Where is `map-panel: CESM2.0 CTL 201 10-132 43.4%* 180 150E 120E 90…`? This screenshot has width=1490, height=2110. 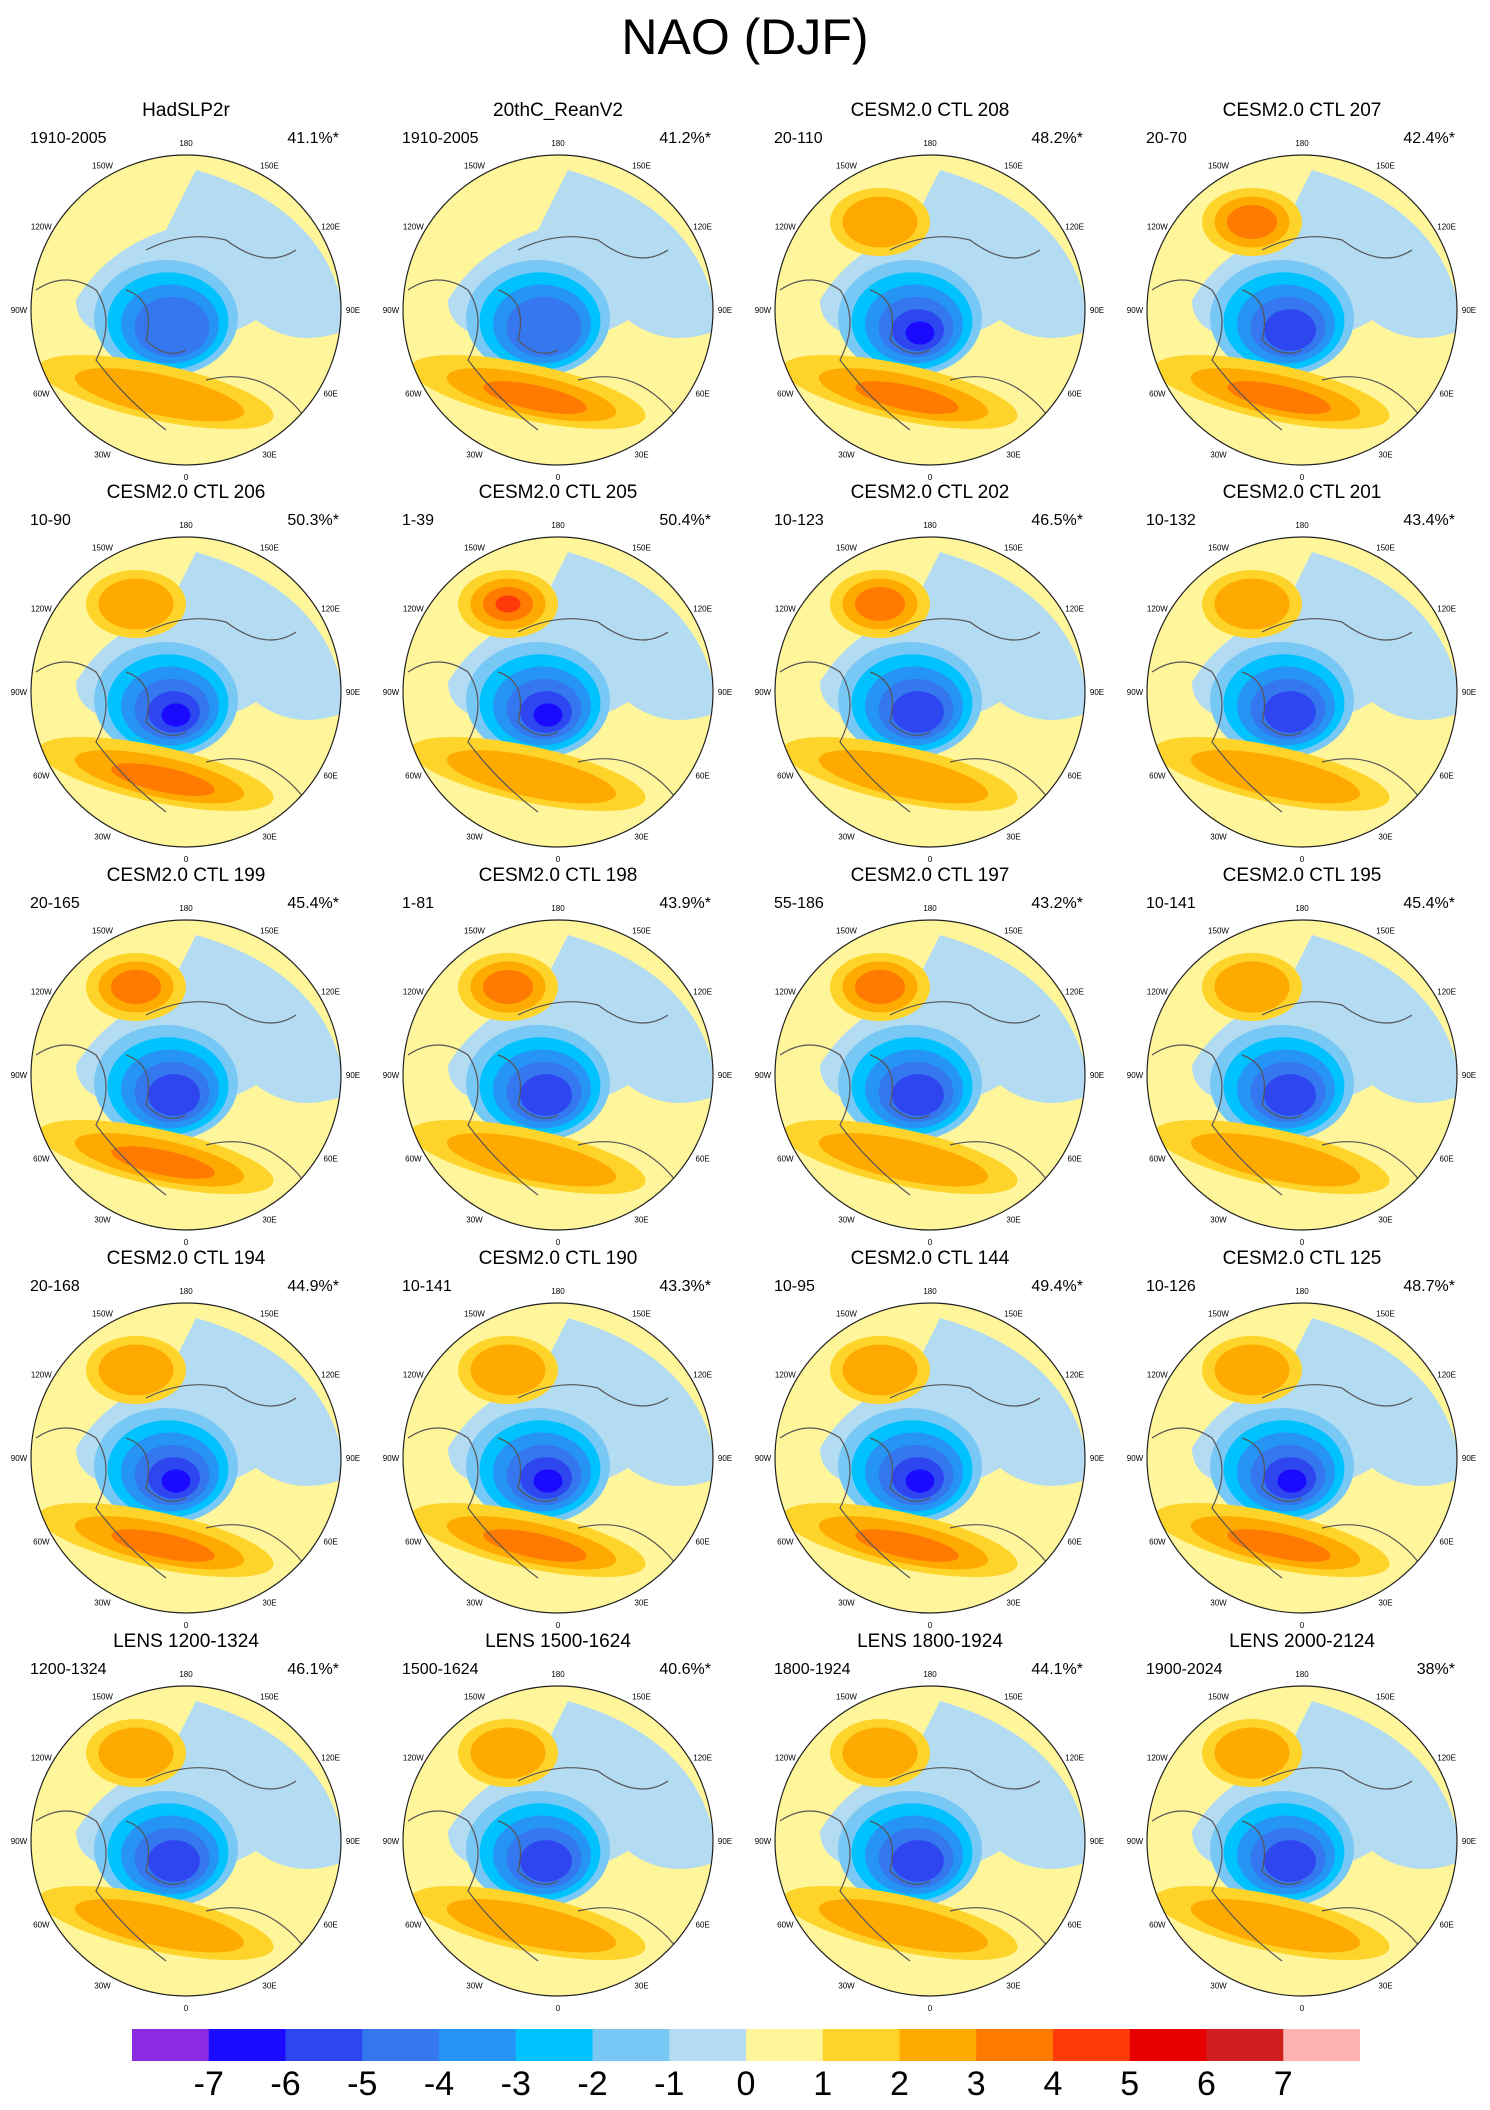
map-panel: CESM2.0 CTL 201 10-132 43.4%* 180 150E 120E 90… is located at coordinates (1302, 672).